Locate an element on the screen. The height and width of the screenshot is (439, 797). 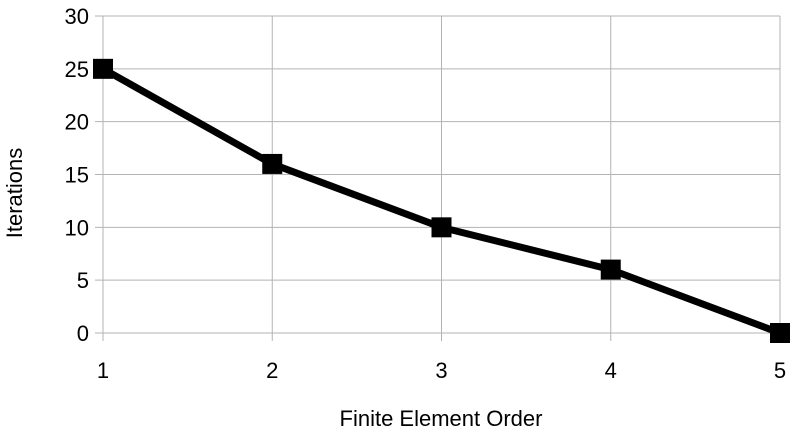
x-tick-label: 4 is located at coordinates (611, 370).